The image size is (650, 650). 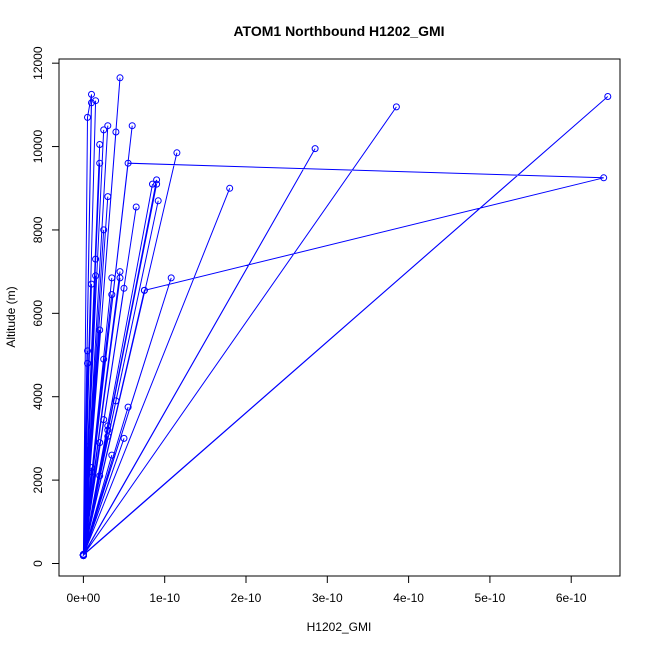 I want to click on x-tick-label: 3e-10, so click(x=327, y=598).